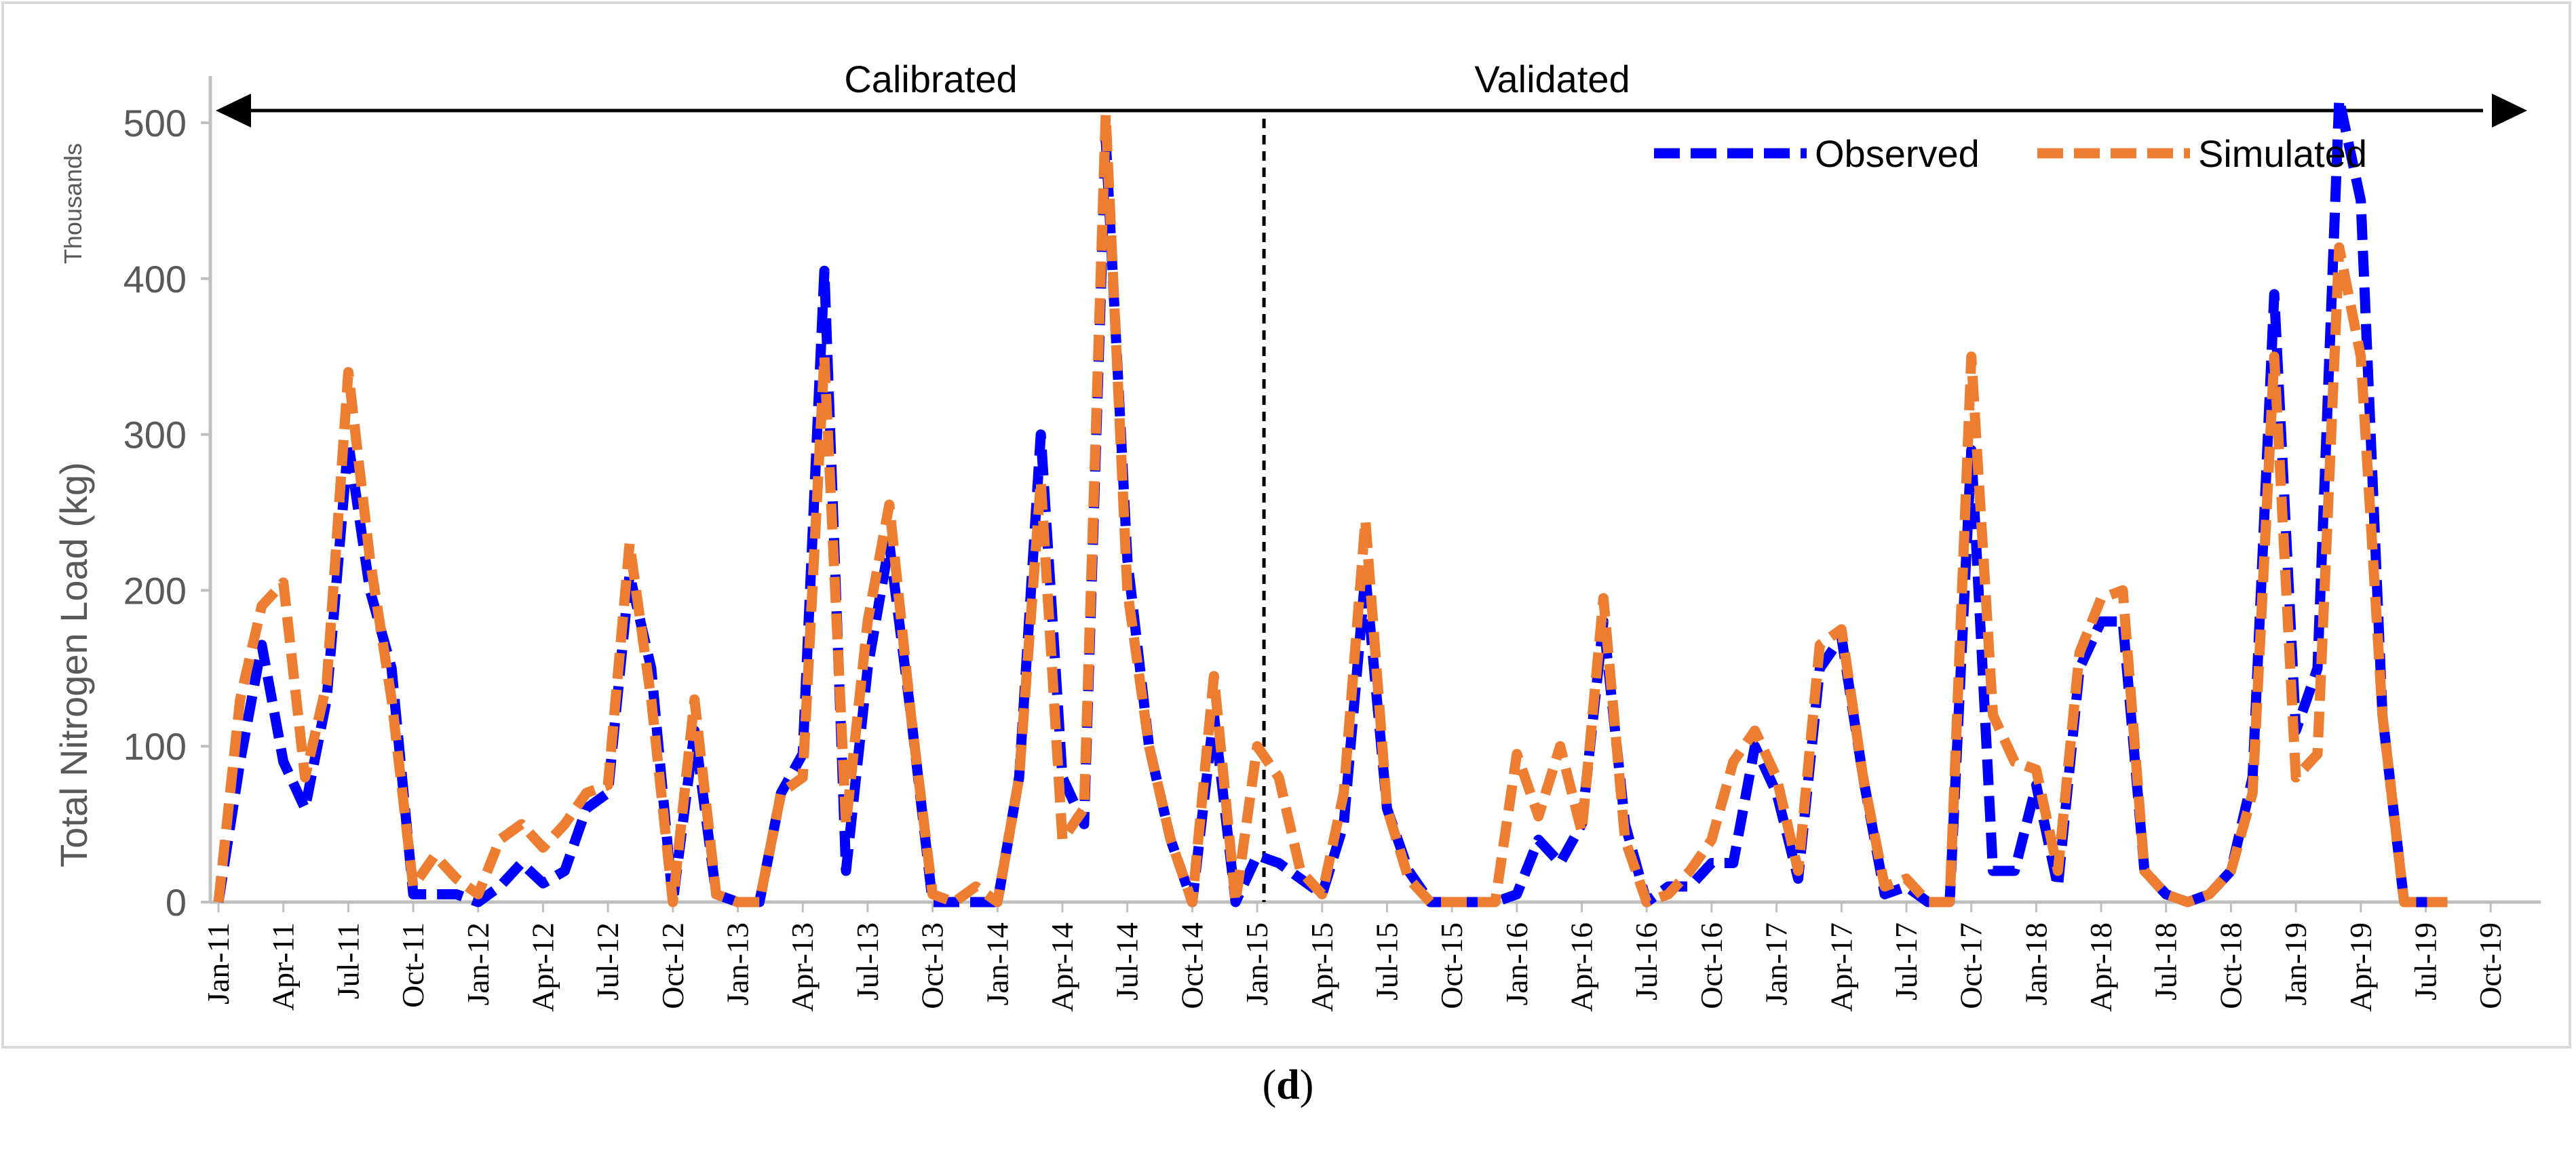  Describe the element at coordinates (1288, 1085) in the screenshot. I see `panel-label: (d)` at that location.